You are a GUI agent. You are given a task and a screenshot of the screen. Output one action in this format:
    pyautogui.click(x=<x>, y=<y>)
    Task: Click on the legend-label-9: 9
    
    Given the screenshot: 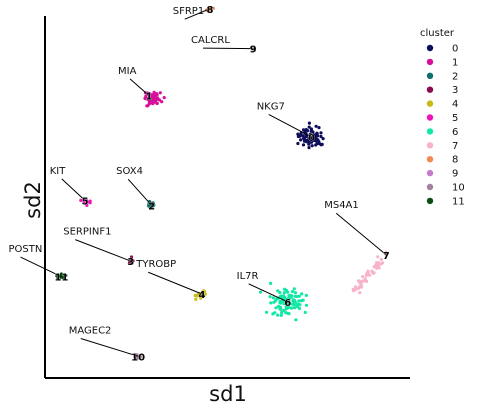 What is the action you would take?
    pyautogui.click(x=455, y=174)
    